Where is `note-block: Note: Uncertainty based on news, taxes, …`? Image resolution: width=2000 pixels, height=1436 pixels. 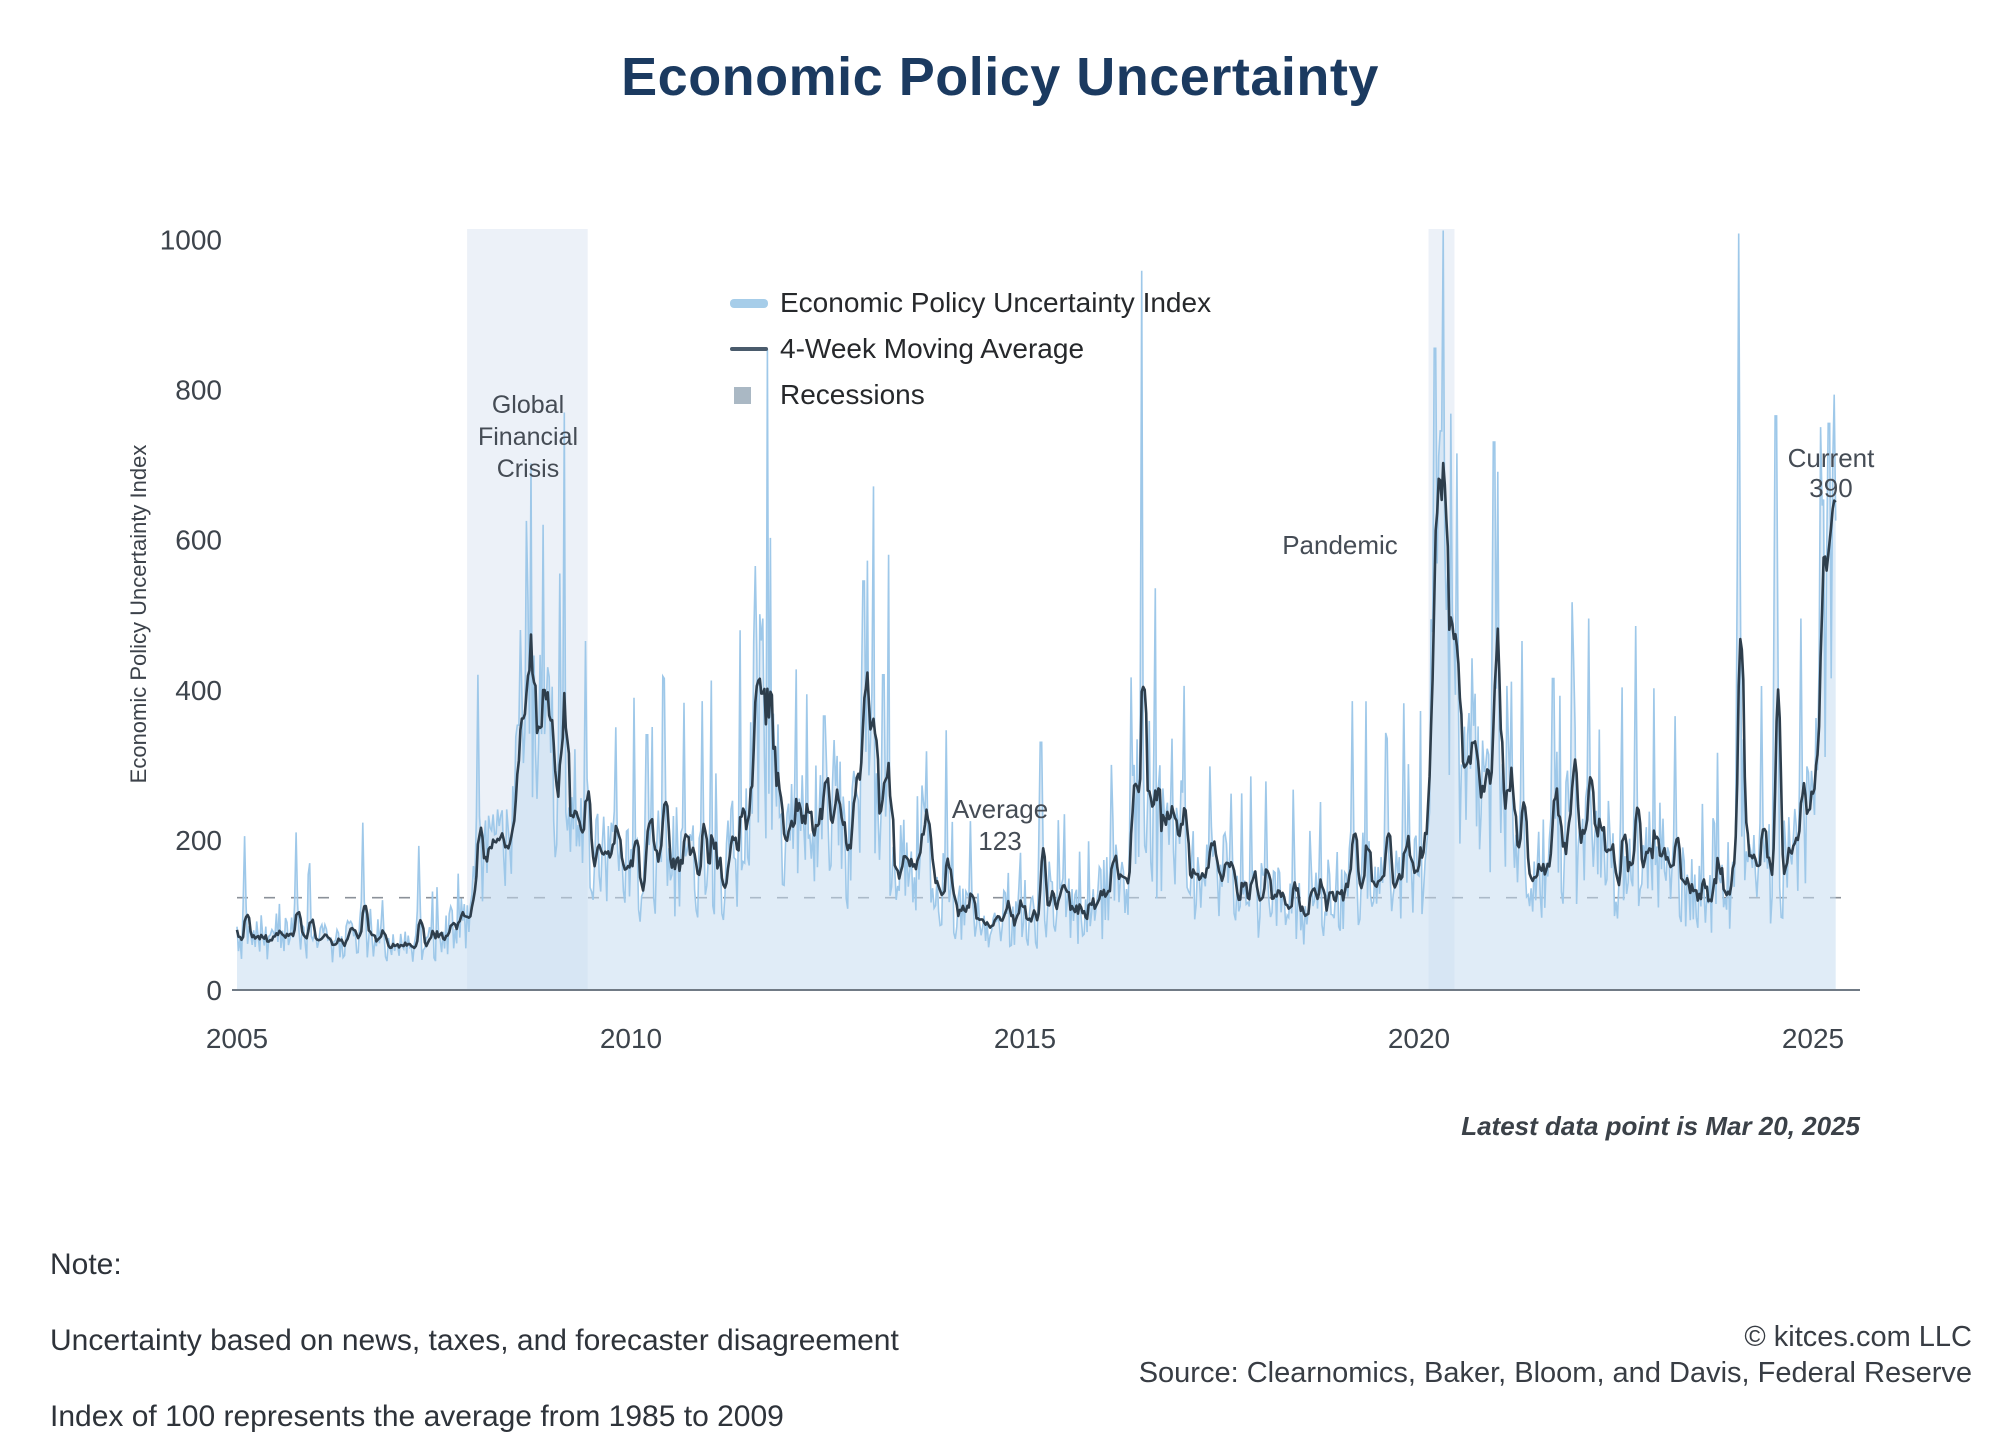
note-block: Note: Uncertainty based on news, taxes, … is located at coordinates (474, 1341).